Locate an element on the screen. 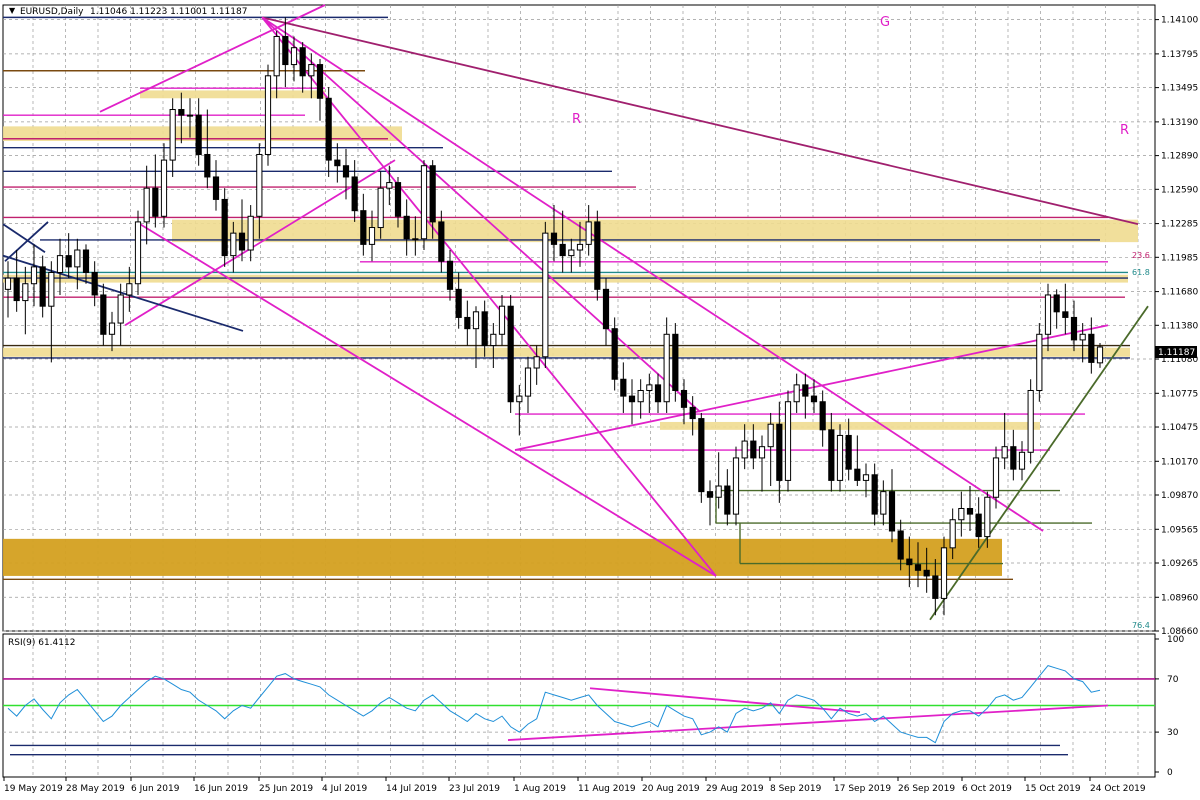 Image resolution: width=1200 pixels, height=800 pixels. rsi-tick-label: 30 is located at coordinates (1173, 733).